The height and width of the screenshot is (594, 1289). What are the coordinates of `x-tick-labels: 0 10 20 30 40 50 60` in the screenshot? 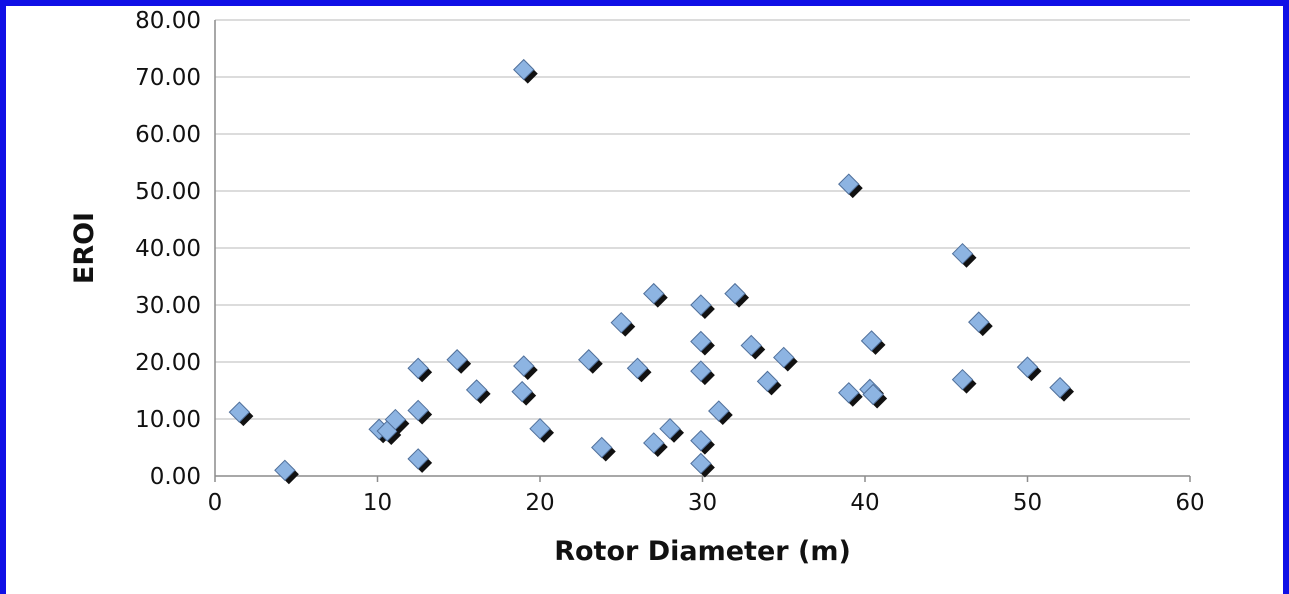 It's located at (706, 503).